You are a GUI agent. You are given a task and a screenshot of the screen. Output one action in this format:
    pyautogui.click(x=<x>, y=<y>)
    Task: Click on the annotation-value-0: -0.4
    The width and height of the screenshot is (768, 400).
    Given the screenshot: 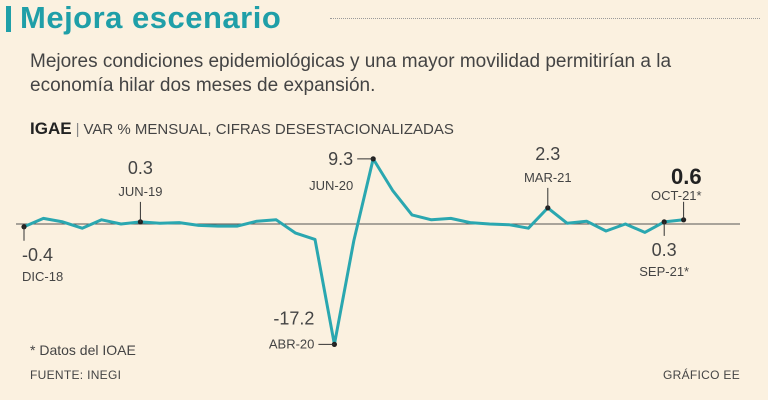 What is the action you would take?
    pyautogui.click(x=37, y=255)
    